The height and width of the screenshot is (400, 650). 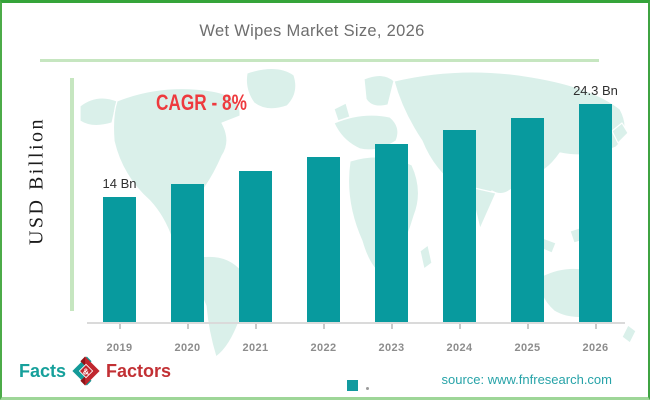 I want to click on year-label-2025: 2025, so click(x=527, y=348).